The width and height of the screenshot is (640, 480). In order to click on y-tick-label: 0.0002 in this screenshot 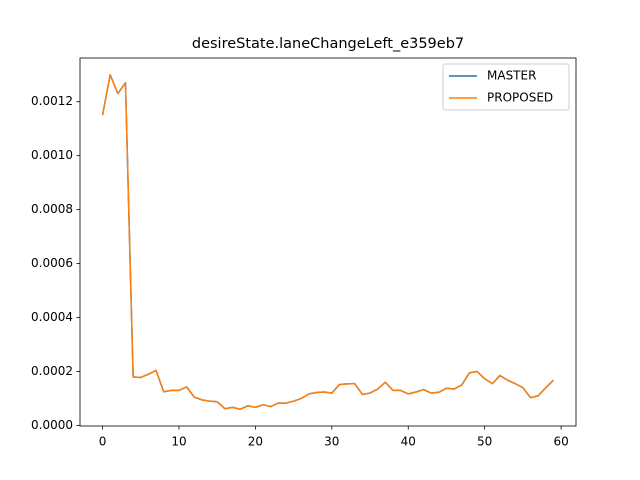, I will do `click(52, 371)`.